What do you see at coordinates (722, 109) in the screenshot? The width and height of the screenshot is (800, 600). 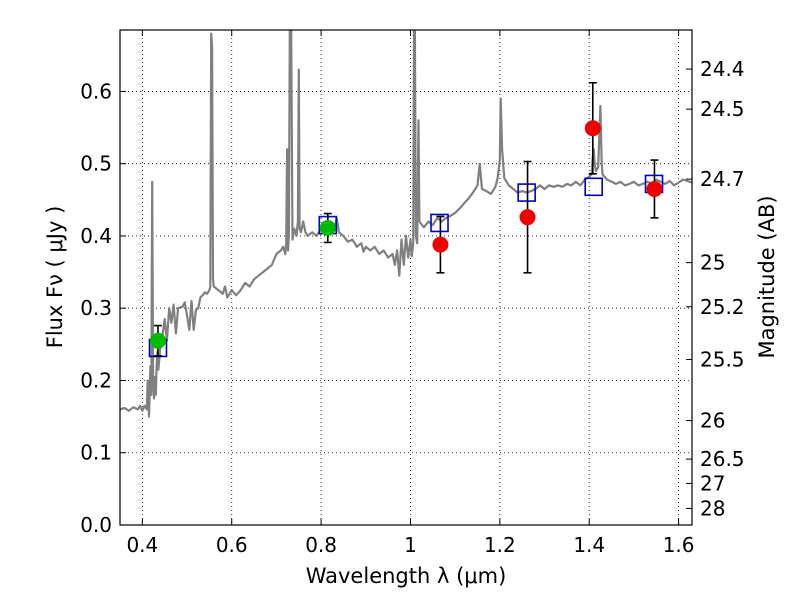 I see `magnitude-tick-label: 24.5` at bounding box center [722, 109].